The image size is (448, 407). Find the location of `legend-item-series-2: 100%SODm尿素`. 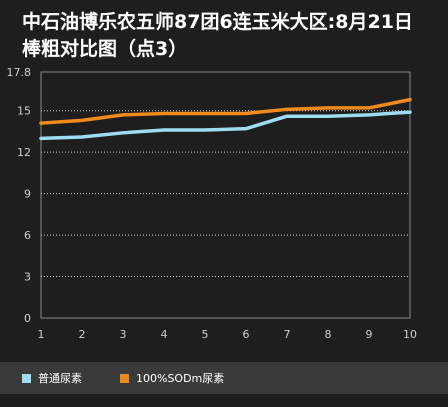

legend-item-series-2: 100%SODm尿素 is located at coordinates (172, 378).